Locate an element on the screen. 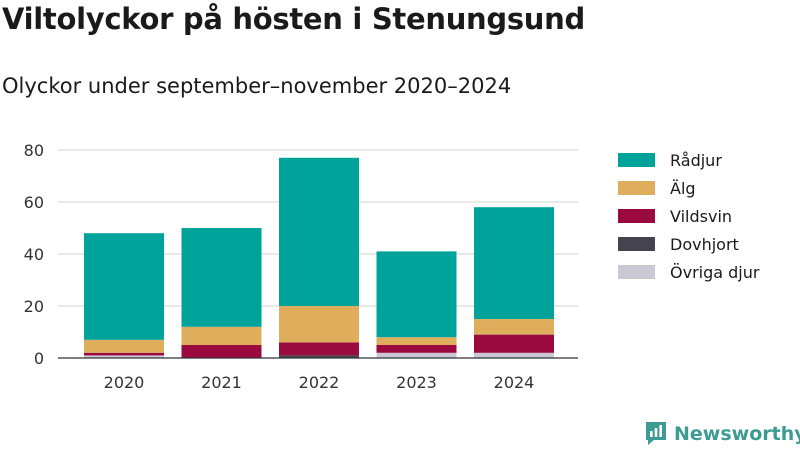 Image resolution: width=800 pixels, height=450 pixels. x-tick-label: 2022 is located at coordinates (319, 382).